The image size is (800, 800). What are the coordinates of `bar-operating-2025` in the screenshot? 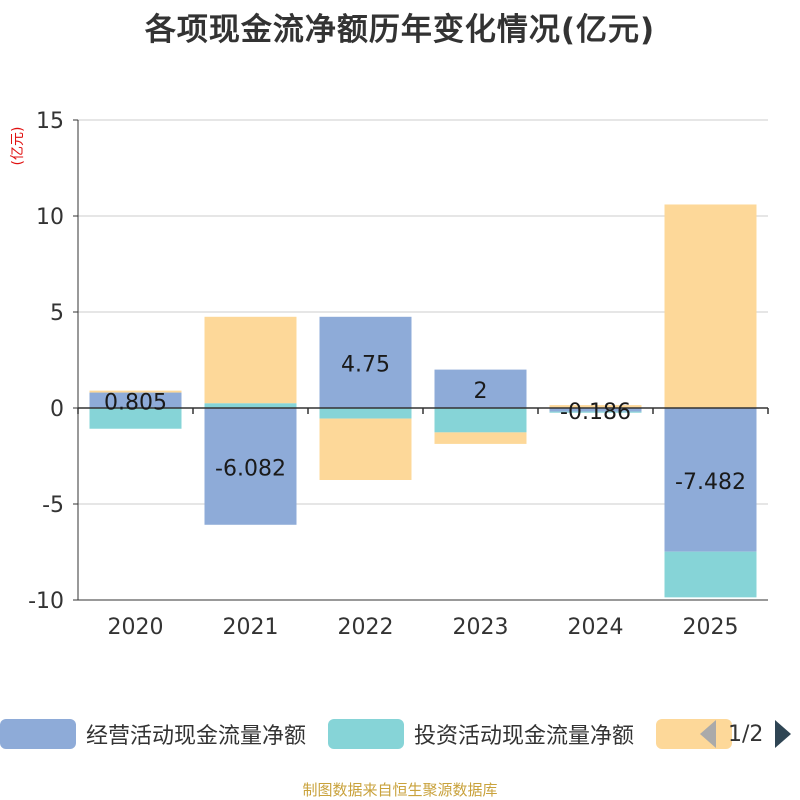 It's located at (710, 480).